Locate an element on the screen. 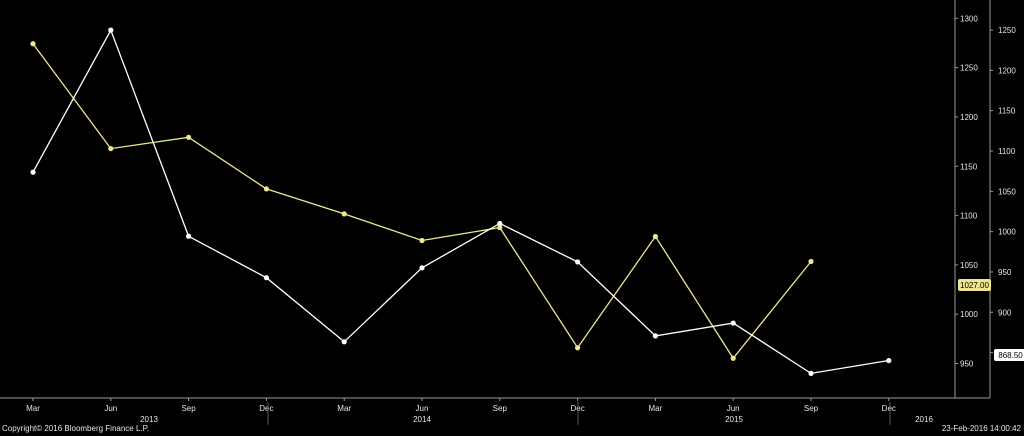 Image resolution: width=1024 pixels, height=436 pixels. last-value-tags: 1027.00 868.50 is located at coordinates (991, 320).